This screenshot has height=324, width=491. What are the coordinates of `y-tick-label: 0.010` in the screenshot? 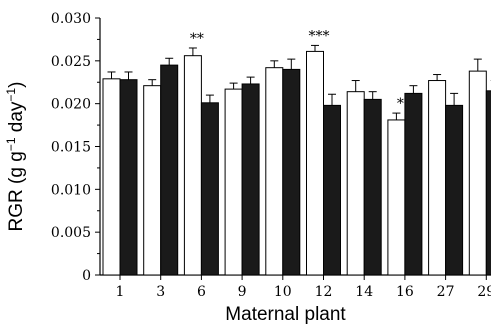 It's located at (71, 190).